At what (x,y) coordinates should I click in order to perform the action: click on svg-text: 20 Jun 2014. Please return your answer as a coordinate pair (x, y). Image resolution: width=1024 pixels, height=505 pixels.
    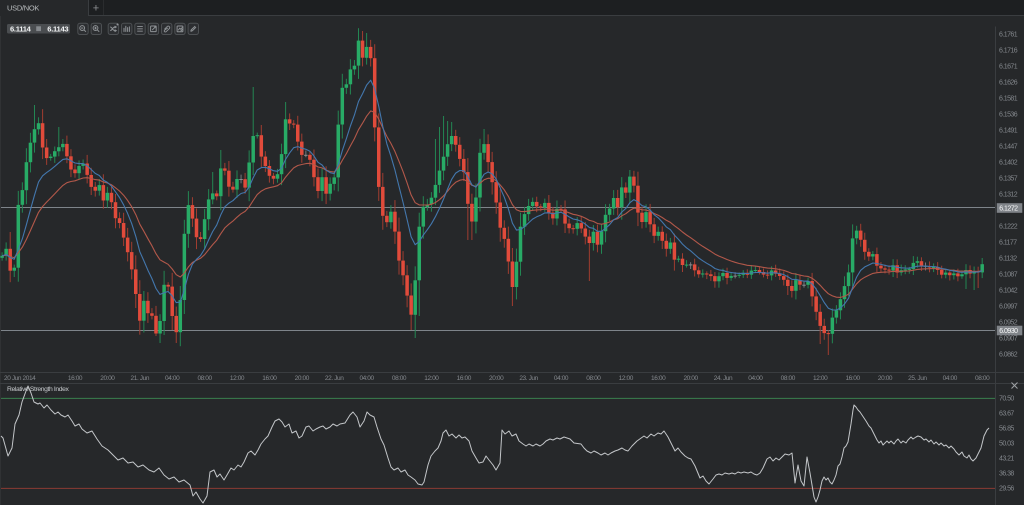
    Looking at the image, I should click on (20, 378).